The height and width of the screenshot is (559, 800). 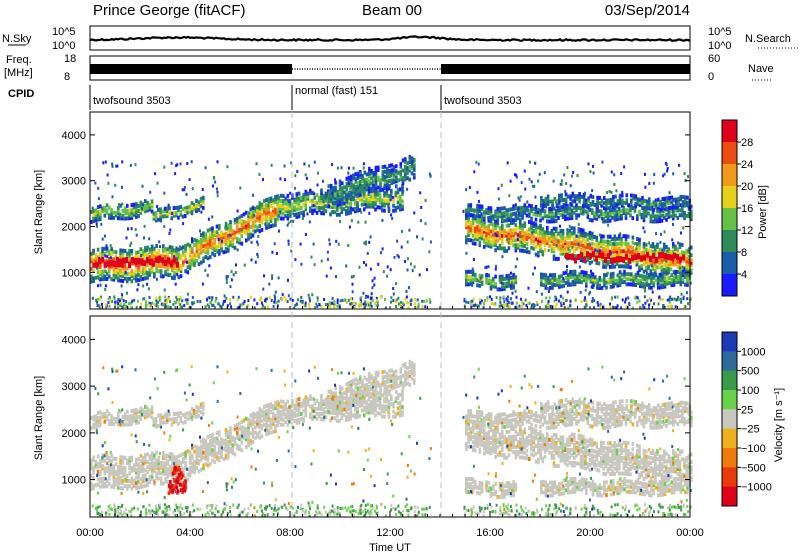 I want to click on nsky-tick-top: 10^5, so click(x=64, y=32).